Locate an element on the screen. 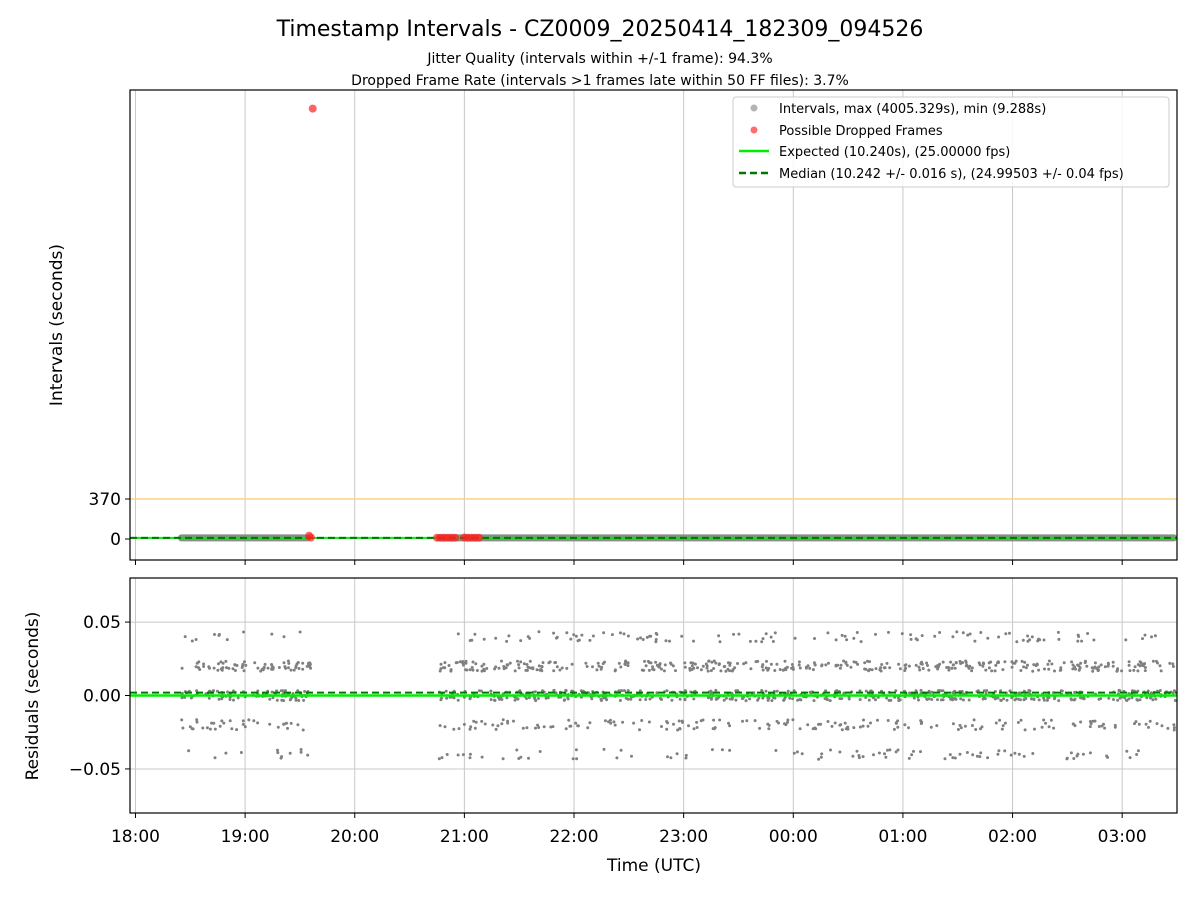 The height and width of the screenshot is (900, 1200). legend-box is located at coordinates (951, 142).